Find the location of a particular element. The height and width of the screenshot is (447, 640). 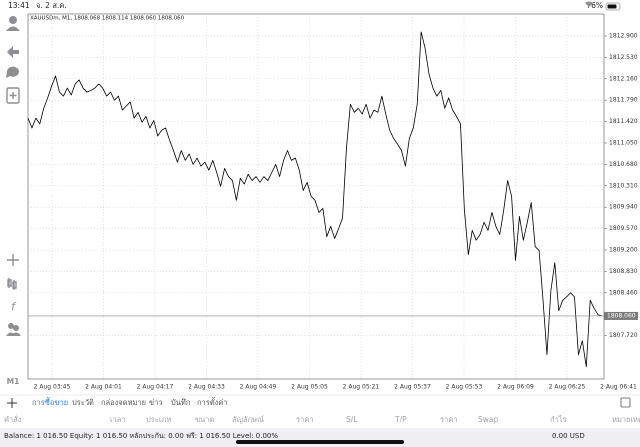

chat-icon is located at coordinates (12, 72).